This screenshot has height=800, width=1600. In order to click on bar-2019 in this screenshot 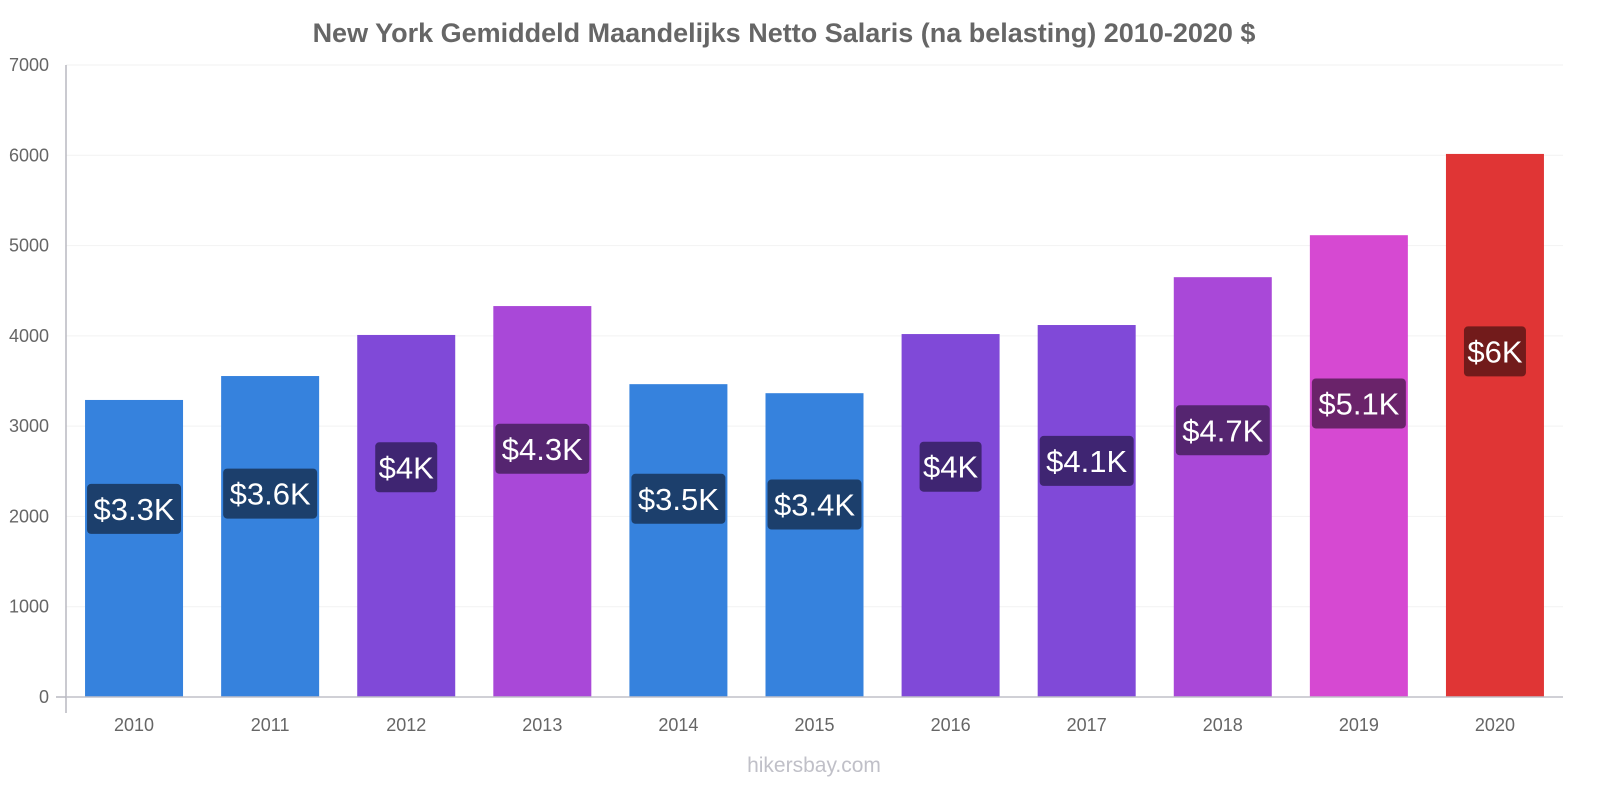, I will do `click(1358, 466)`.